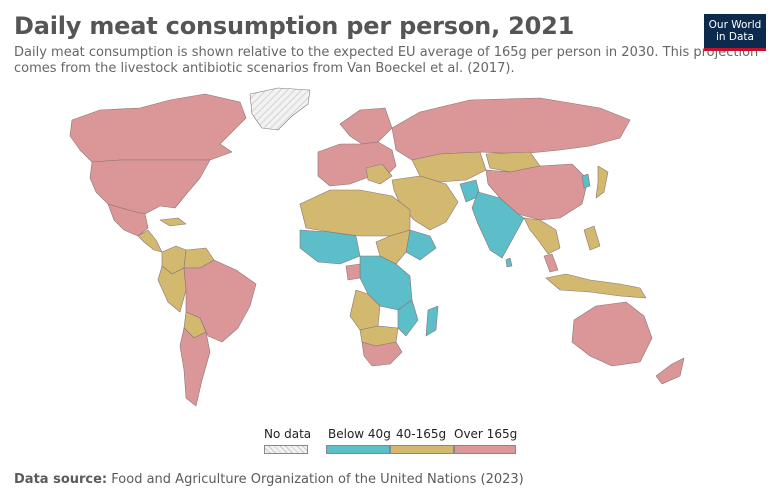 The height and width of the screenshot is (490, 780). What do you see at coordinates (592, 238) in the screenshot?
I see `philippines` at bounding box center [592, 238].